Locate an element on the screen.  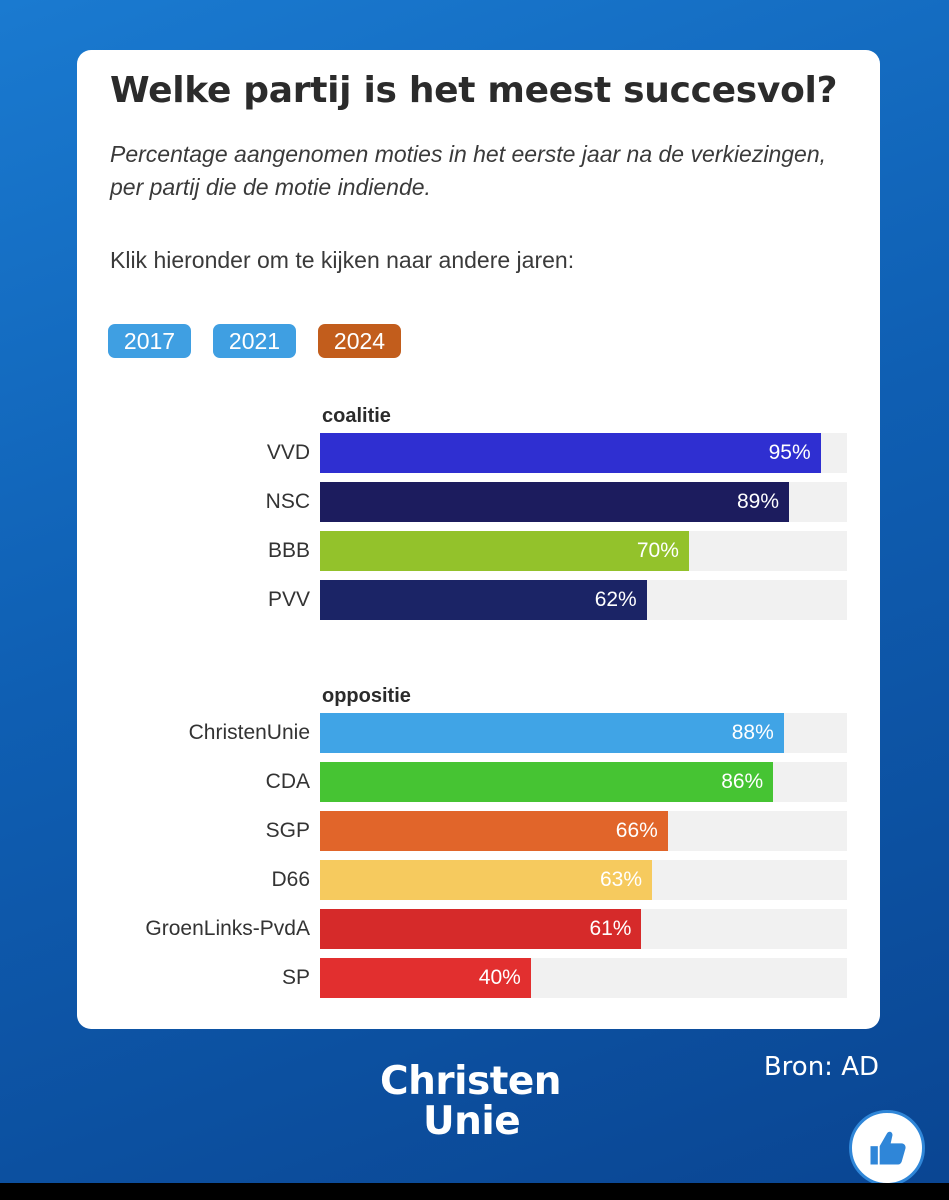
bar-d66: 63% is located at coordinates (486, 880).